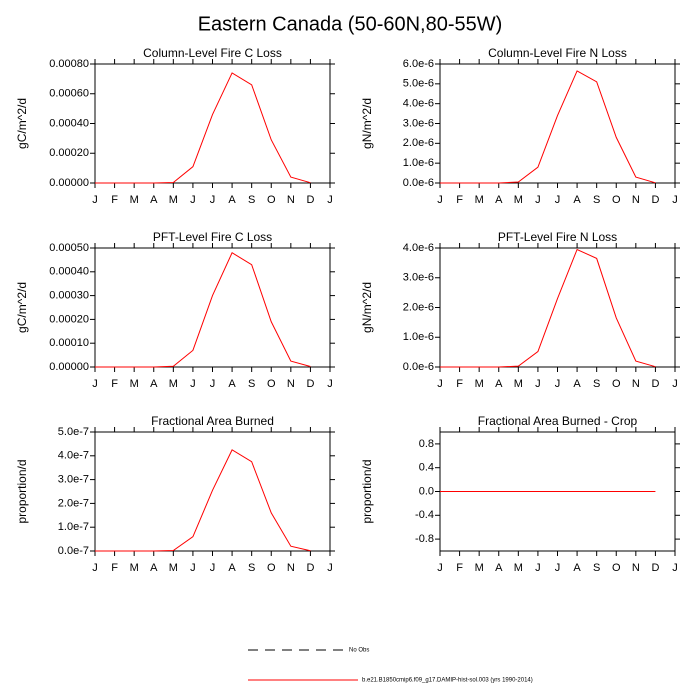  Describe the element at coordinates (69, 94) in the screenshot. I see `y-tick-label: 0.00060` at that location.